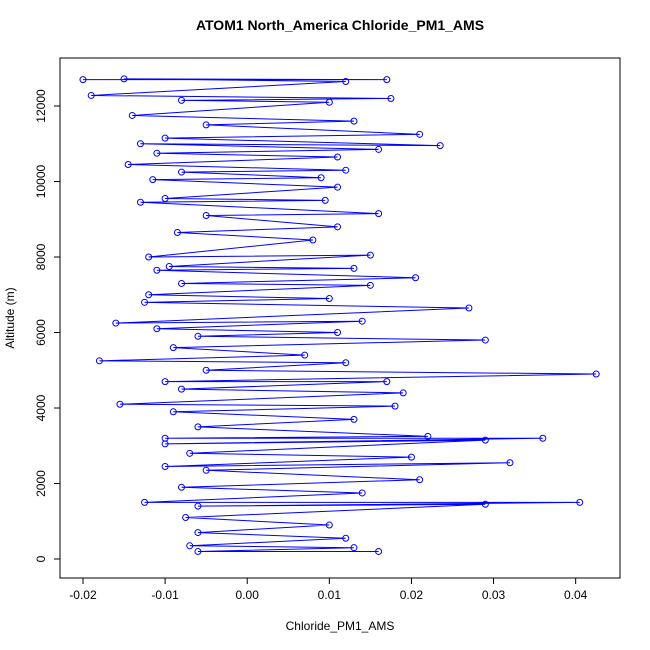 The image size is (650, 650). Describe the element at coordinates (412, 595) in the screenshot. I see `x-tick-label: 0.02` at that location.